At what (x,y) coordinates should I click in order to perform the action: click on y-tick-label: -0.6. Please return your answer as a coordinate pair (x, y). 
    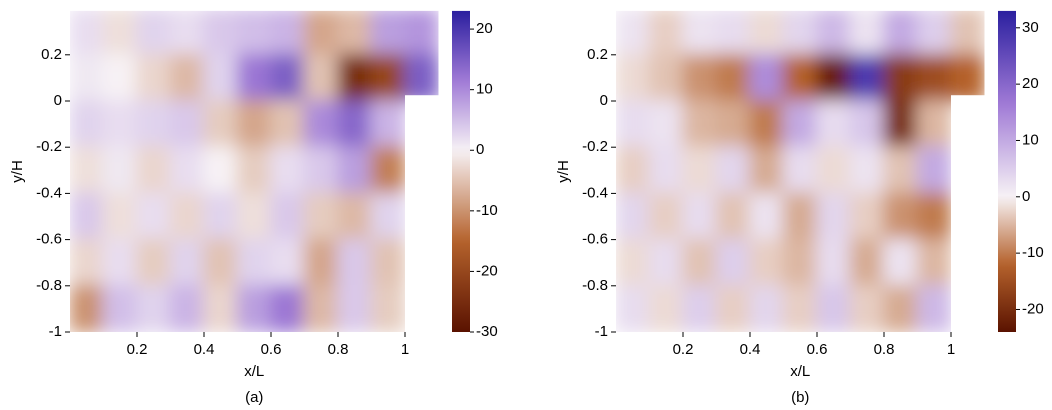
    Looking at the image, I should click on (49, 239).